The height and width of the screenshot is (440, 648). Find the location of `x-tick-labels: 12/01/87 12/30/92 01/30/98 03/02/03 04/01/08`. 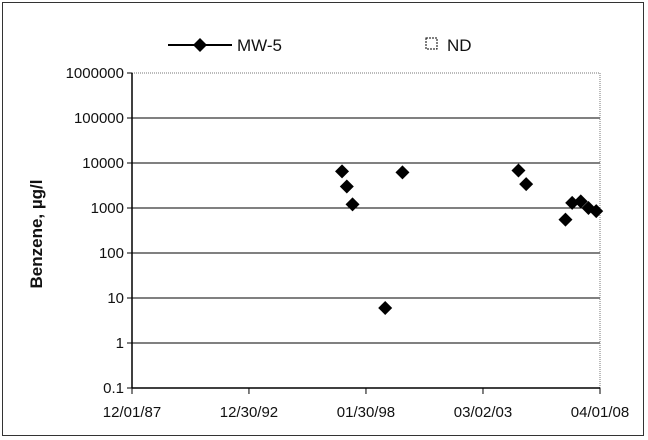

x-tick-labels: 12/01/87 12/30/92 01/30/98 03/02/03 04/01/08 is located at coordinates (366, 412).